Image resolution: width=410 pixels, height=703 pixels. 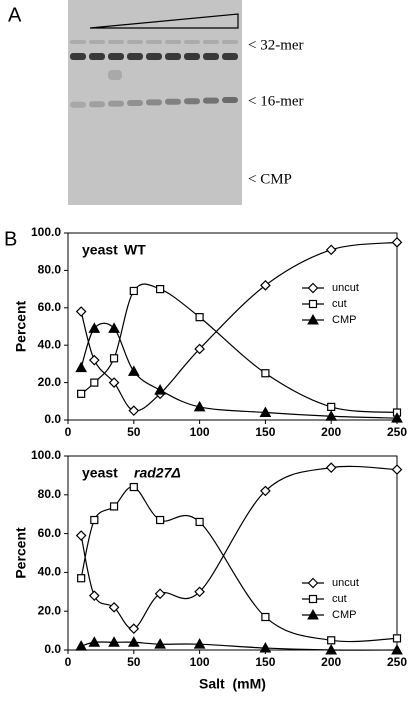 What do you see at coordinates (52, 419) in the screenshot?
I see `y-tick-label: 0.0` at bounding box center [52, 419].